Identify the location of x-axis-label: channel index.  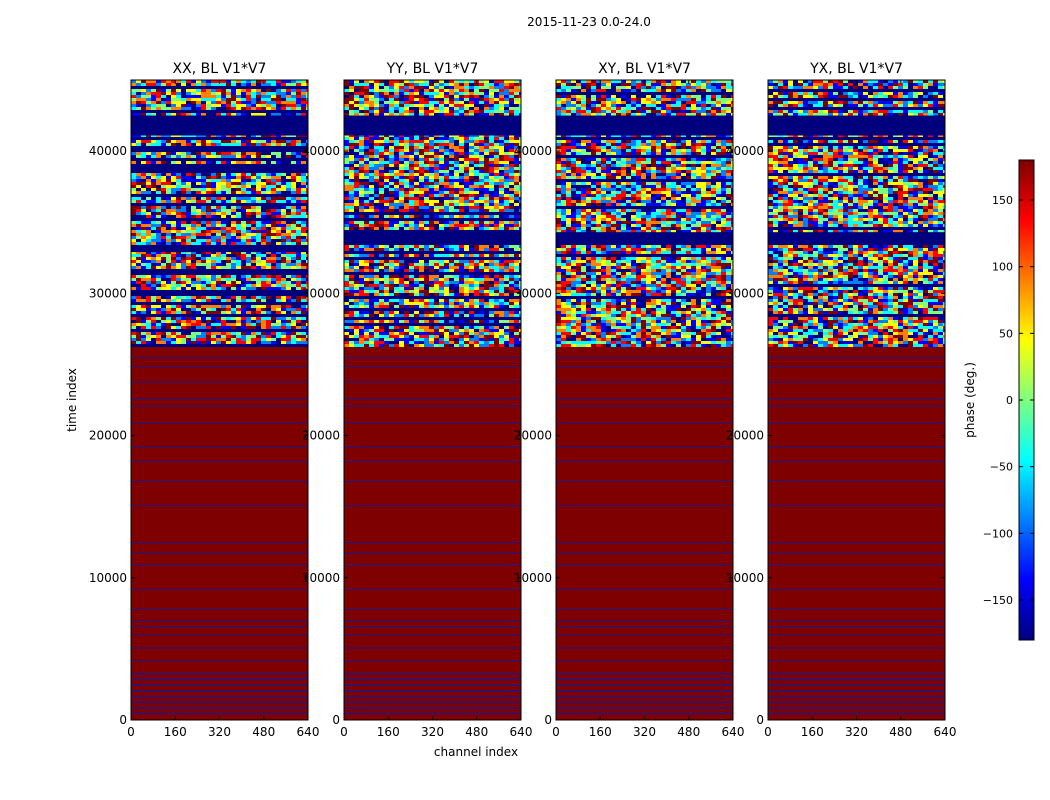
(476, 752).